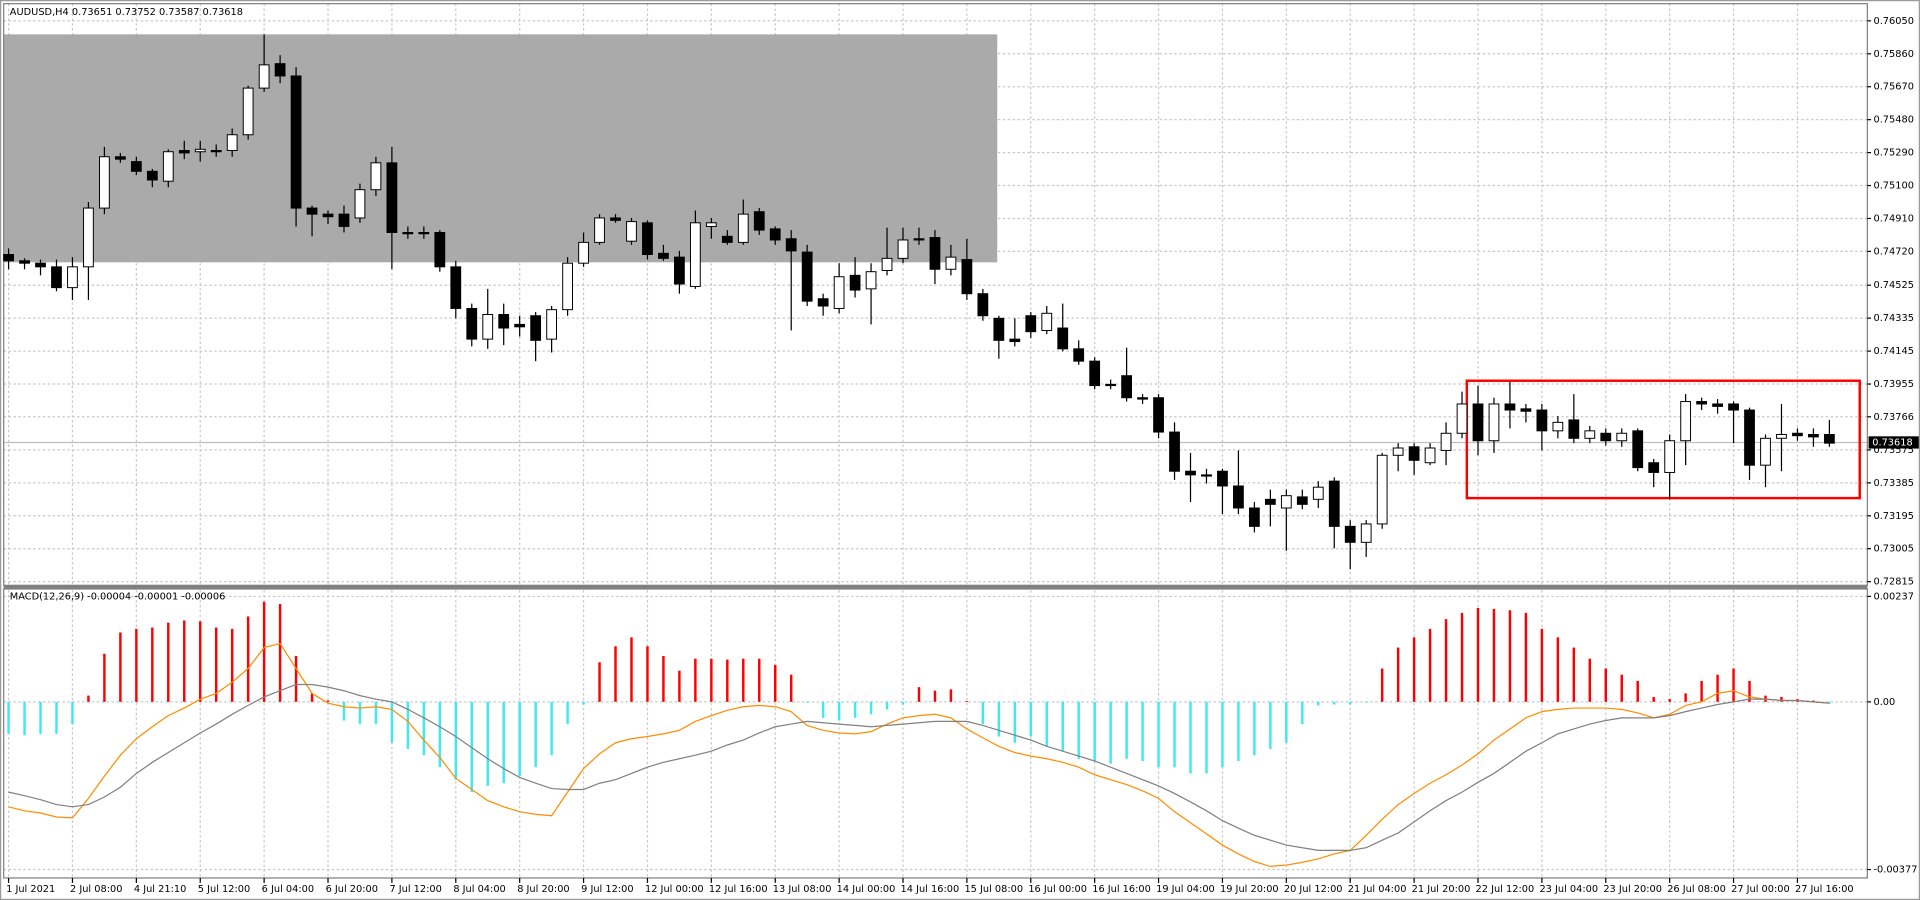 The image size is (1920, 900). I want to click on y-tick-label: 0.75480, so click(1893, 120).